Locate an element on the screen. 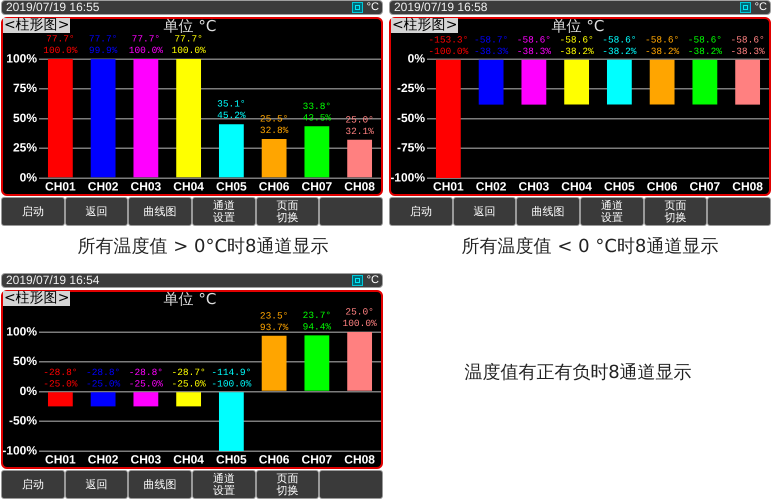 The height and width of the screenshot is (500, 771). y-tick-label: 75% is located at coordinates (25, 88).